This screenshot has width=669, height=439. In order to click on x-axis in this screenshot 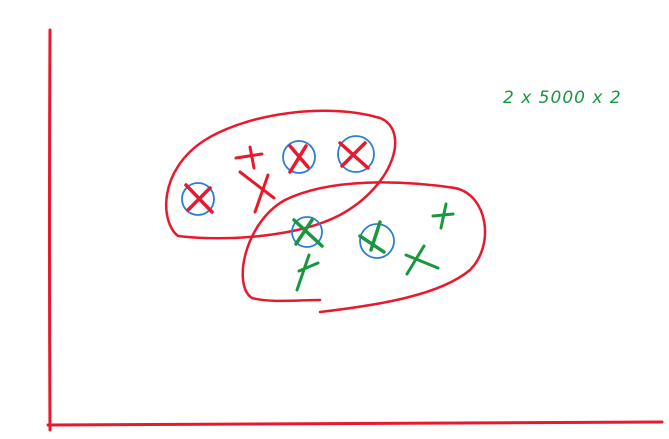, I will do `click(355, 423)`.